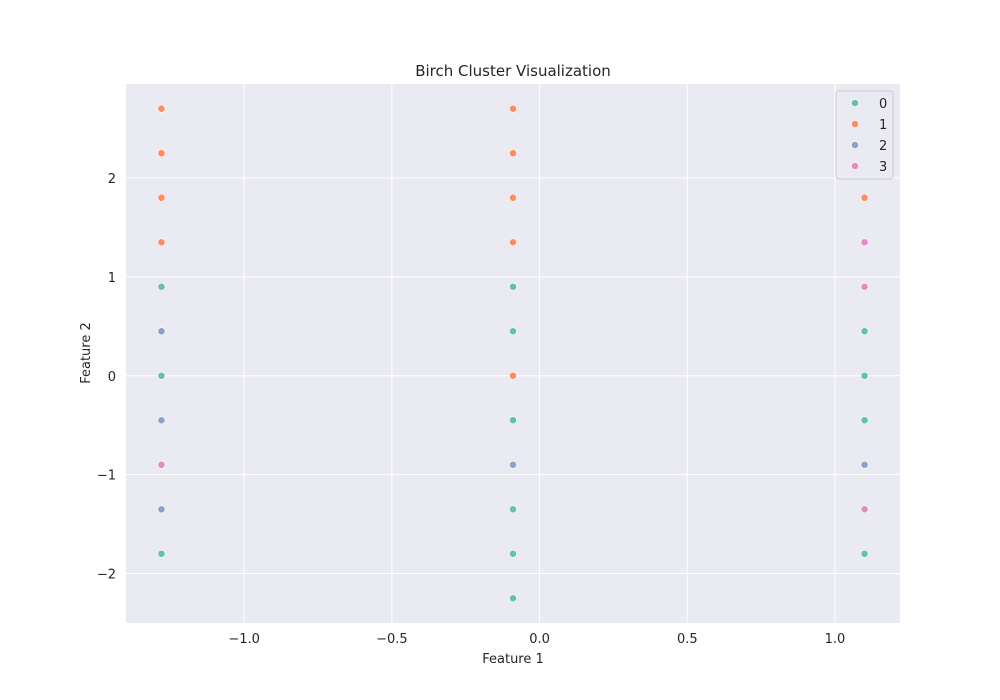  I want to click on legend: 0 1 2 3, so click(864, 135).